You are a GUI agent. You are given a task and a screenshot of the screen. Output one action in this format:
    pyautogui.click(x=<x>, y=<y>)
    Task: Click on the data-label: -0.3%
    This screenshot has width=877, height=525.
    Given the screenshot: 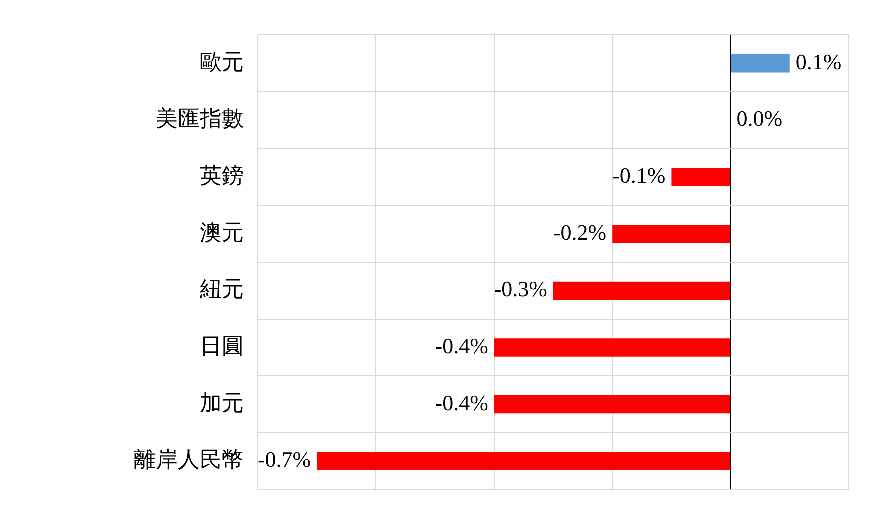 What is the action you would take?
    pyautogui.click(x=521, y=289)
    